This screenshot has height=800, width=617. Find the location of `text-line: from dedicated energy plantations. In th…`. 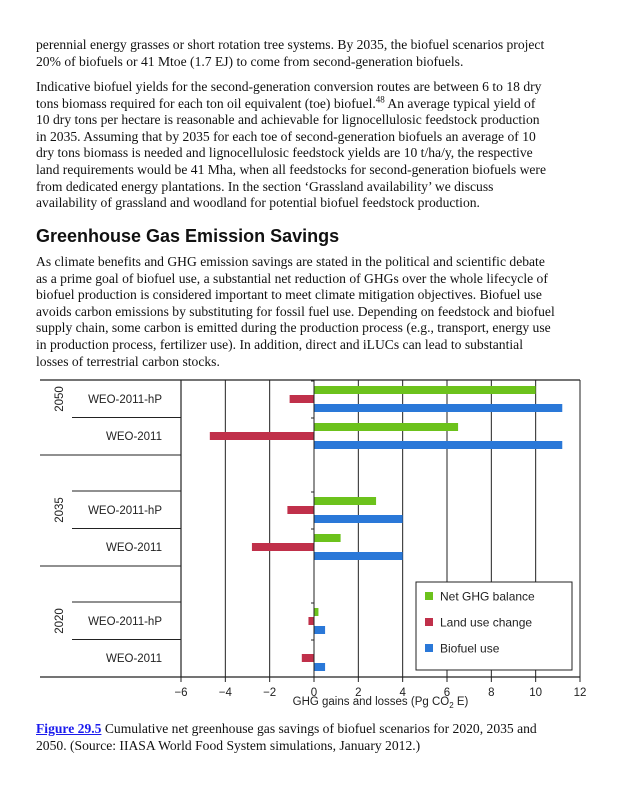

text-line: from dedicated energy plantations. In th… is located at coordinates (265, 186).